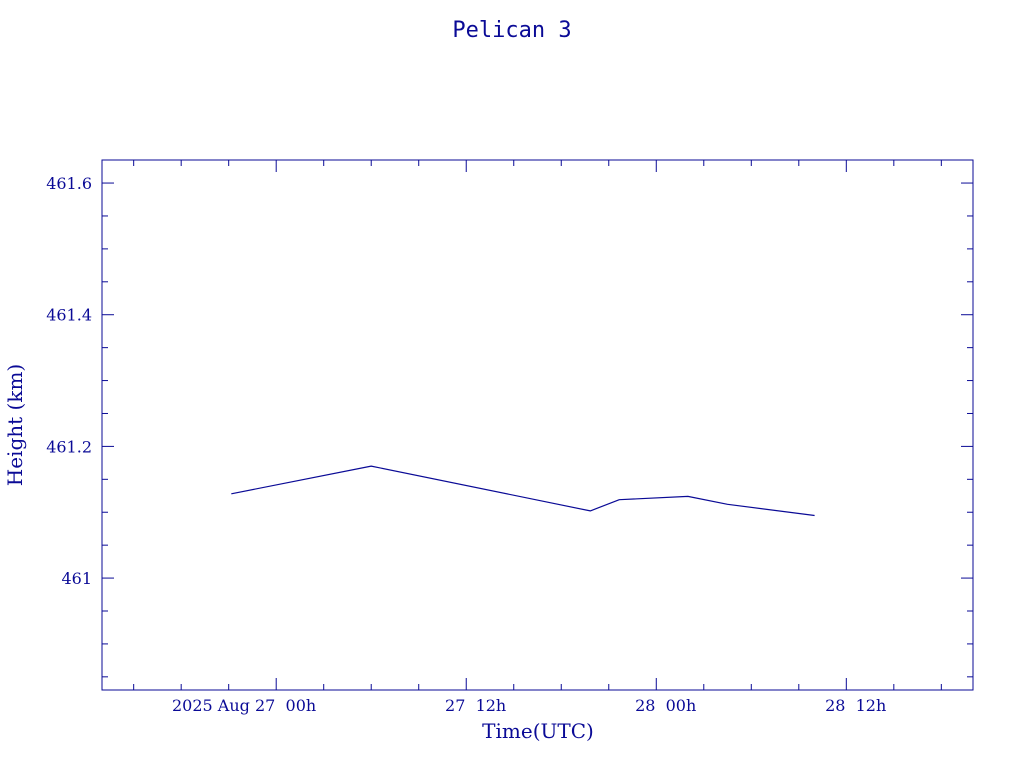 The height and width of the screenshot is (768, 1024). What do you see at coordinates (244, 705) in the screenshot?
I see `x-tick-label: 2025 Aug 27 00h` at bounding box center [244, 705].